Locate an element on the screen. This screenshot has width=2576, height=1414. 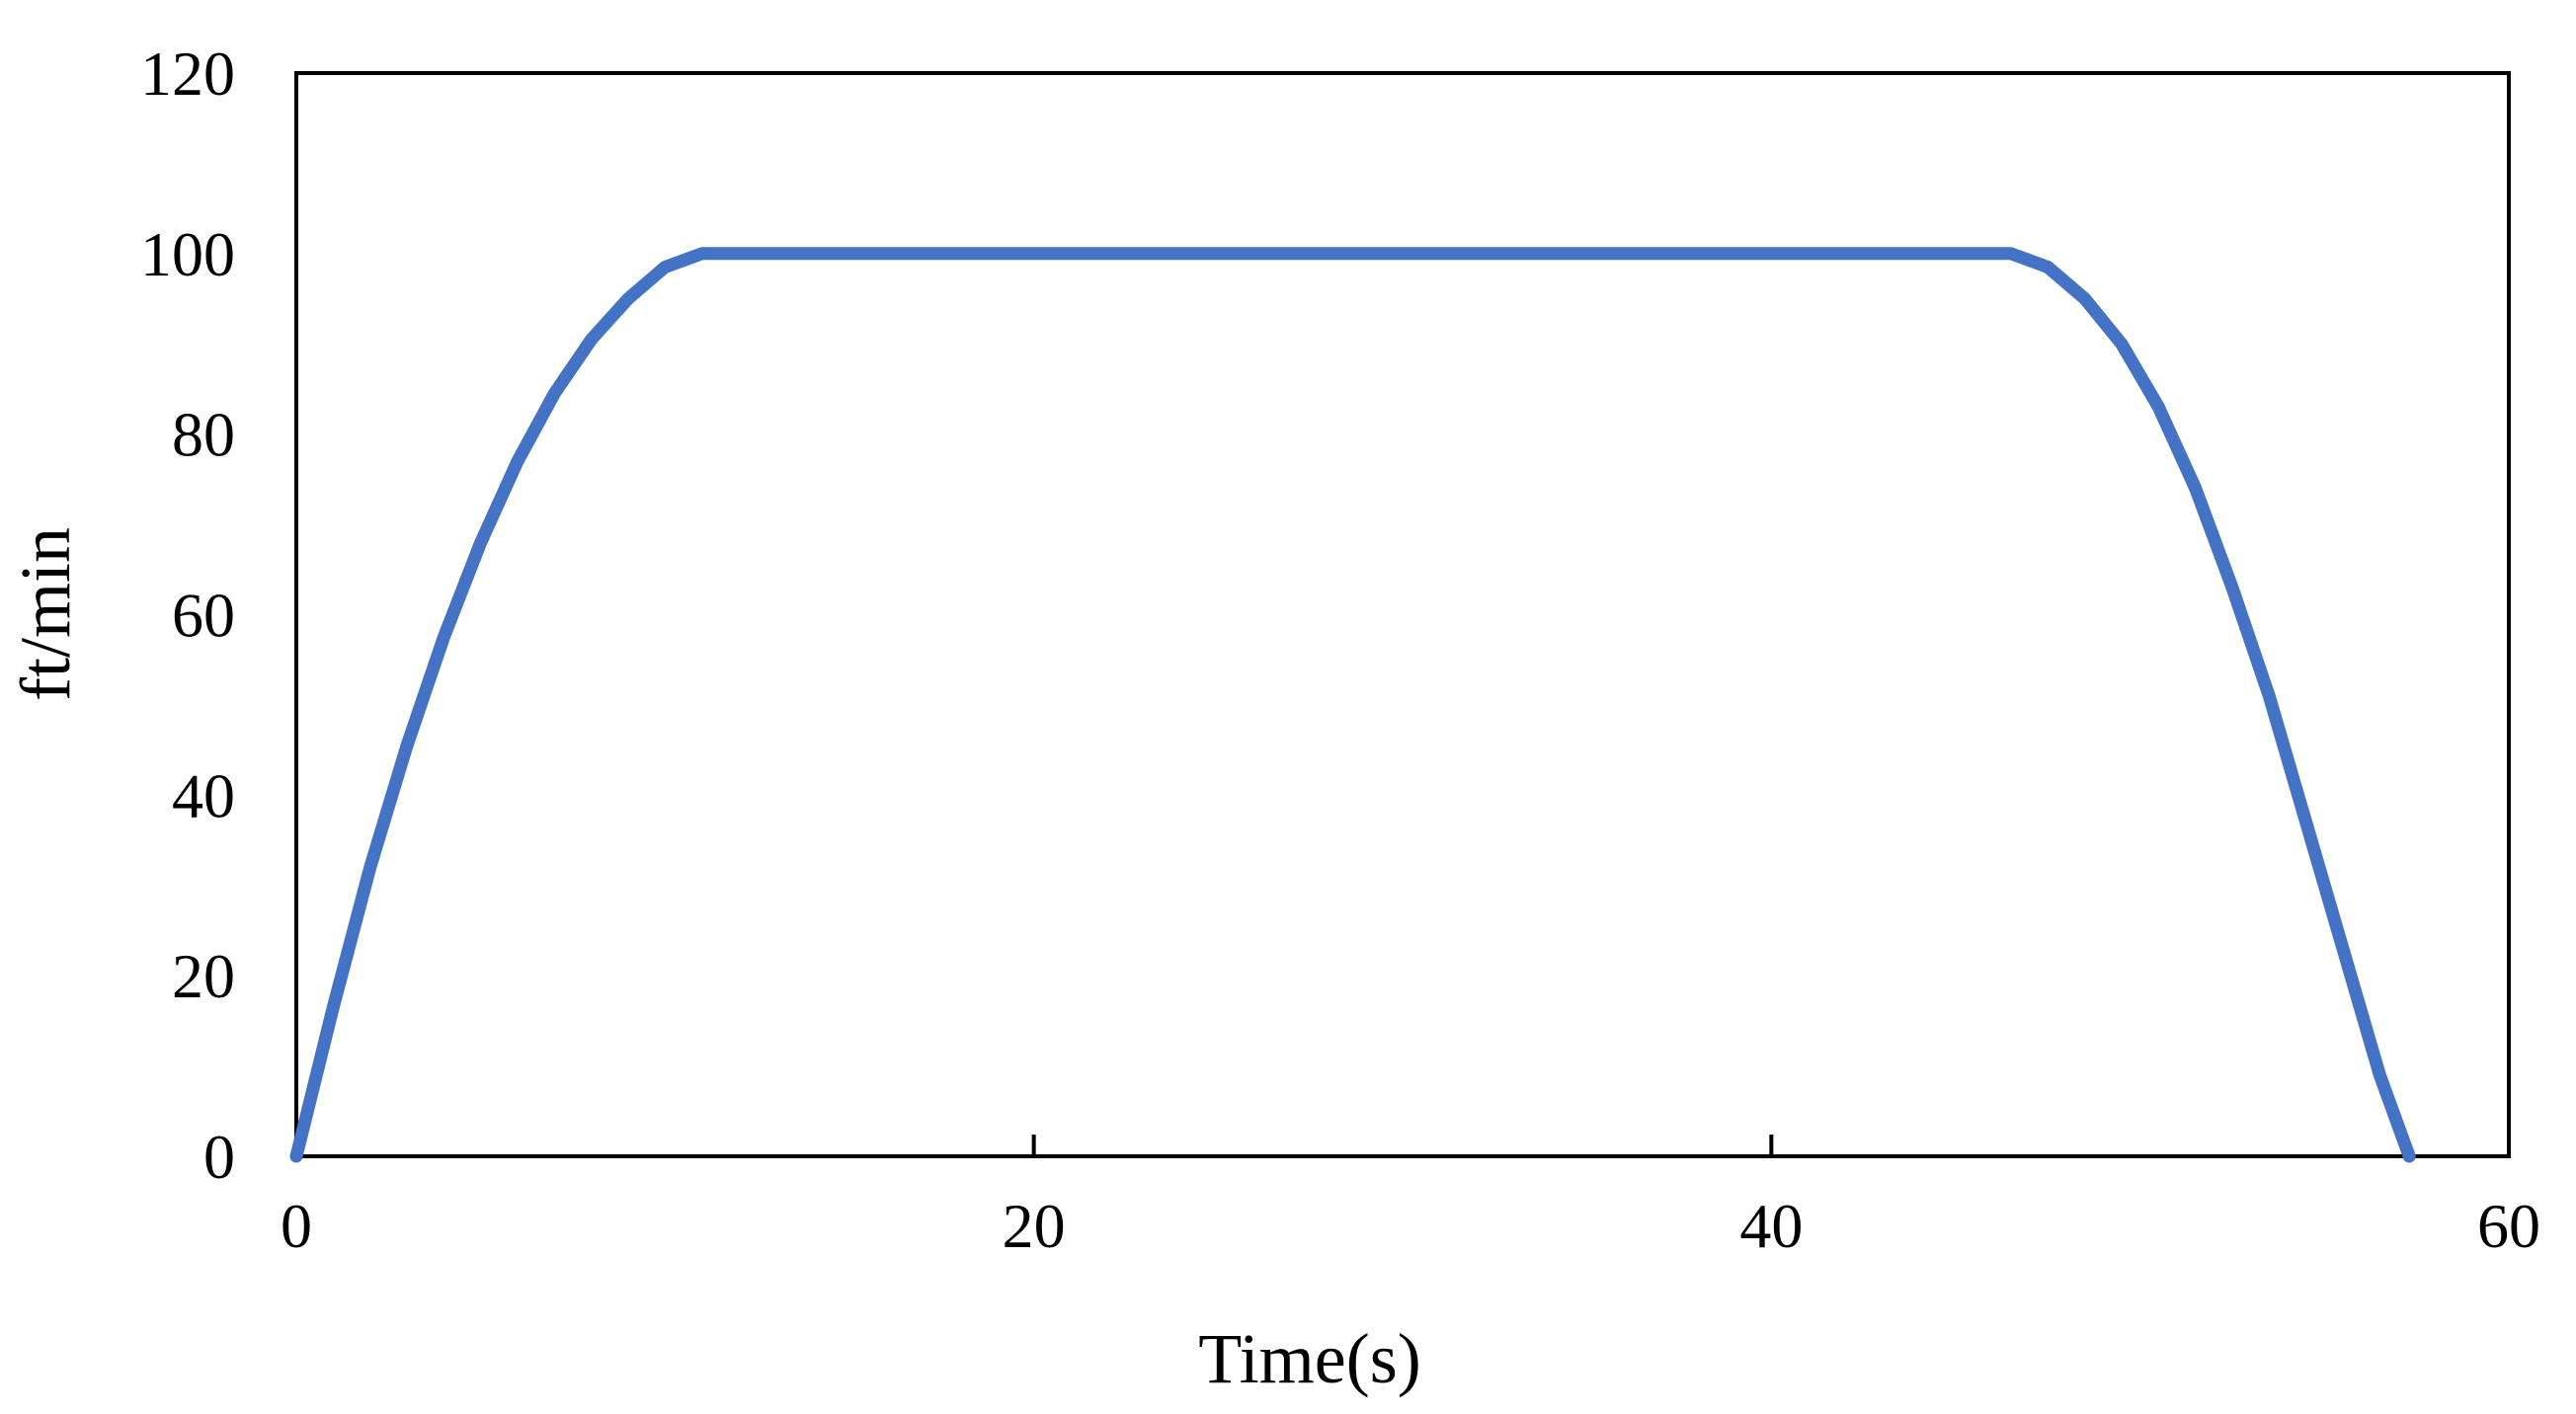
y-axis-ticks: 0 20 40 60 80 100 120 is located at coordinates (187, 615).